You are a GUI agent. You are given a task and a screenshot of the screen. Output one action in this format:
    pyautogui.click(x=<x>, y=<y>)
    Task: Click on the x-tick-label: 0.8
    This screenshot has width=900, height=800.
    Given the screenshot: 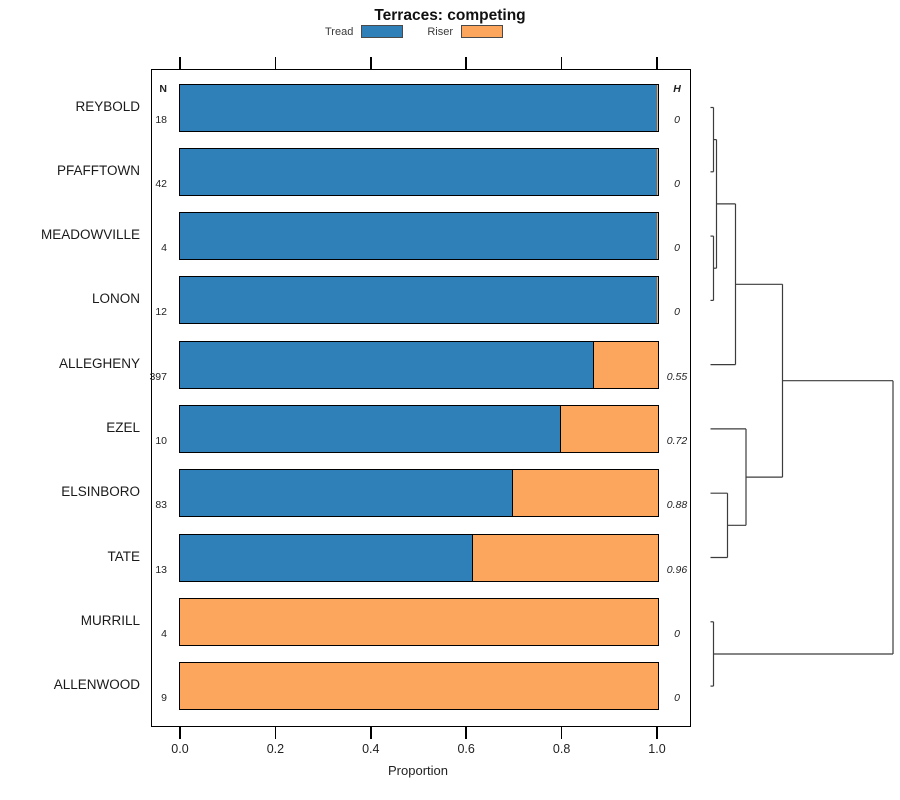 What is the action you would take?
    pyautogui.click(x=561, y=749)
    